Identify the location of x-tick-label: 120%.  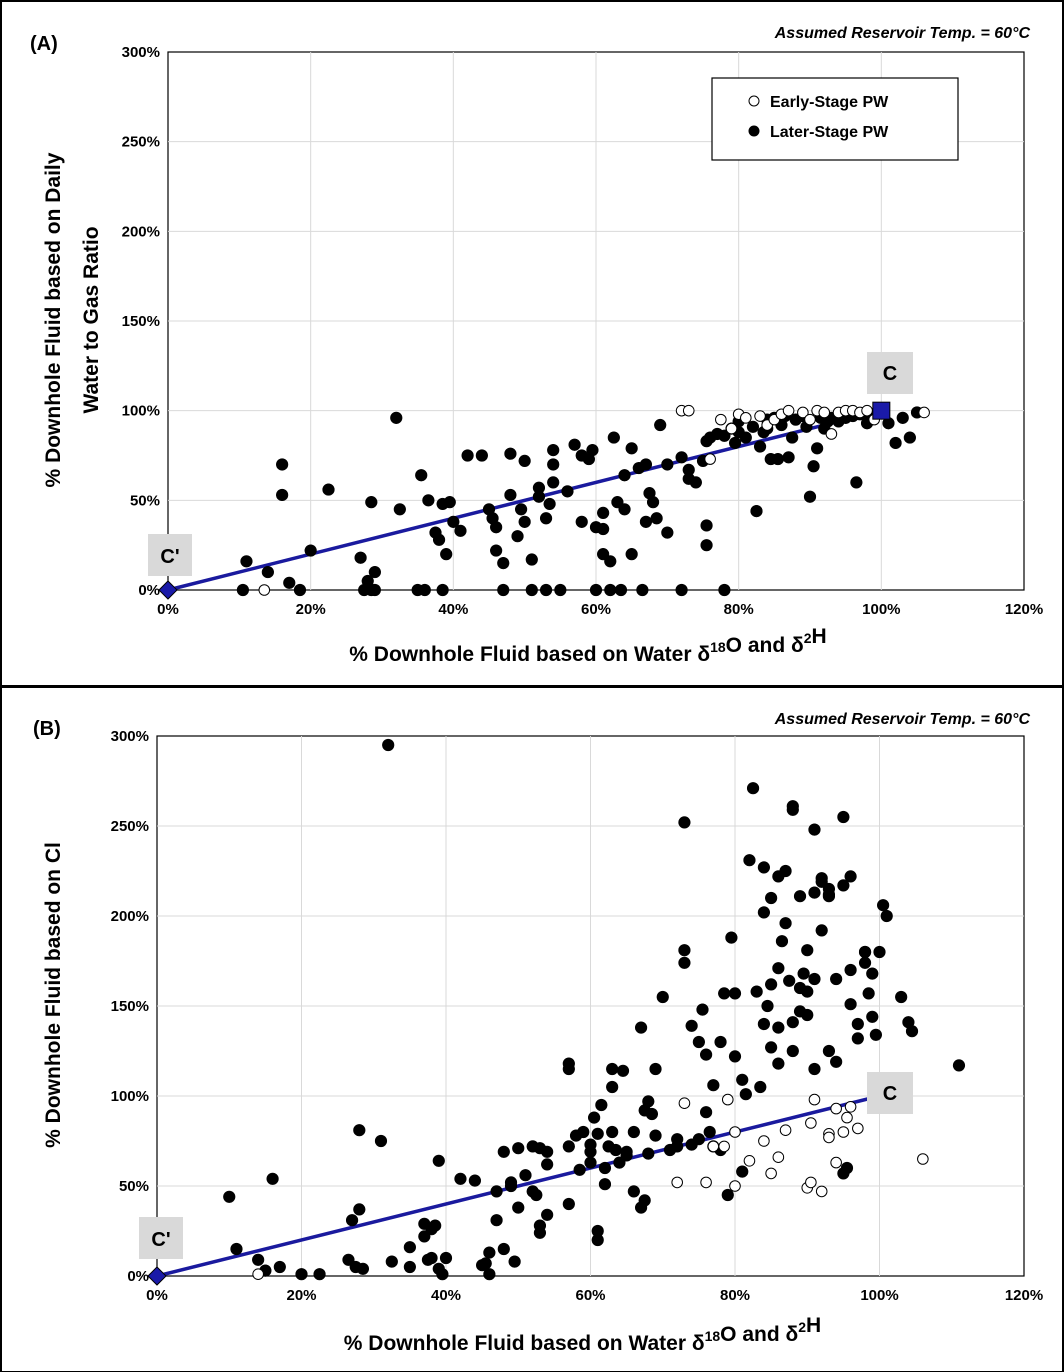
(1024, 609).